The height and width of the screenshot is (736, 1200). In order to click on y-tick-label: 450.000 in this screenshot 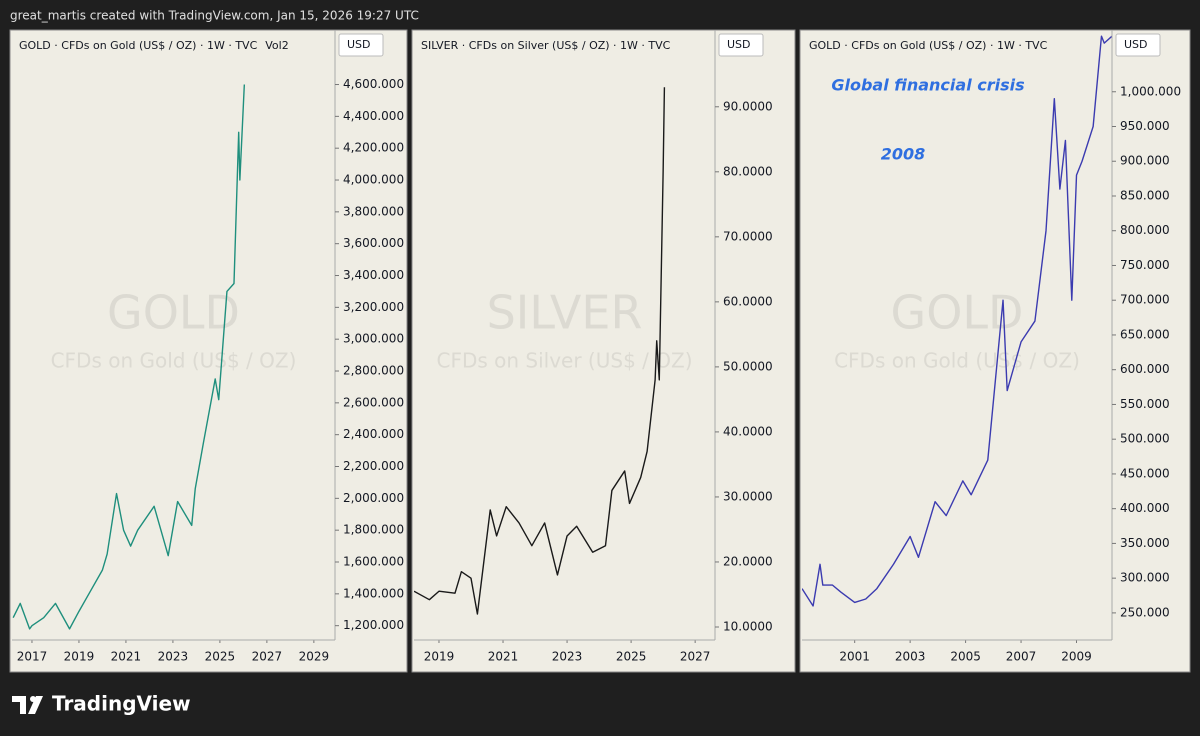, I will do `click(1145, 473)`.